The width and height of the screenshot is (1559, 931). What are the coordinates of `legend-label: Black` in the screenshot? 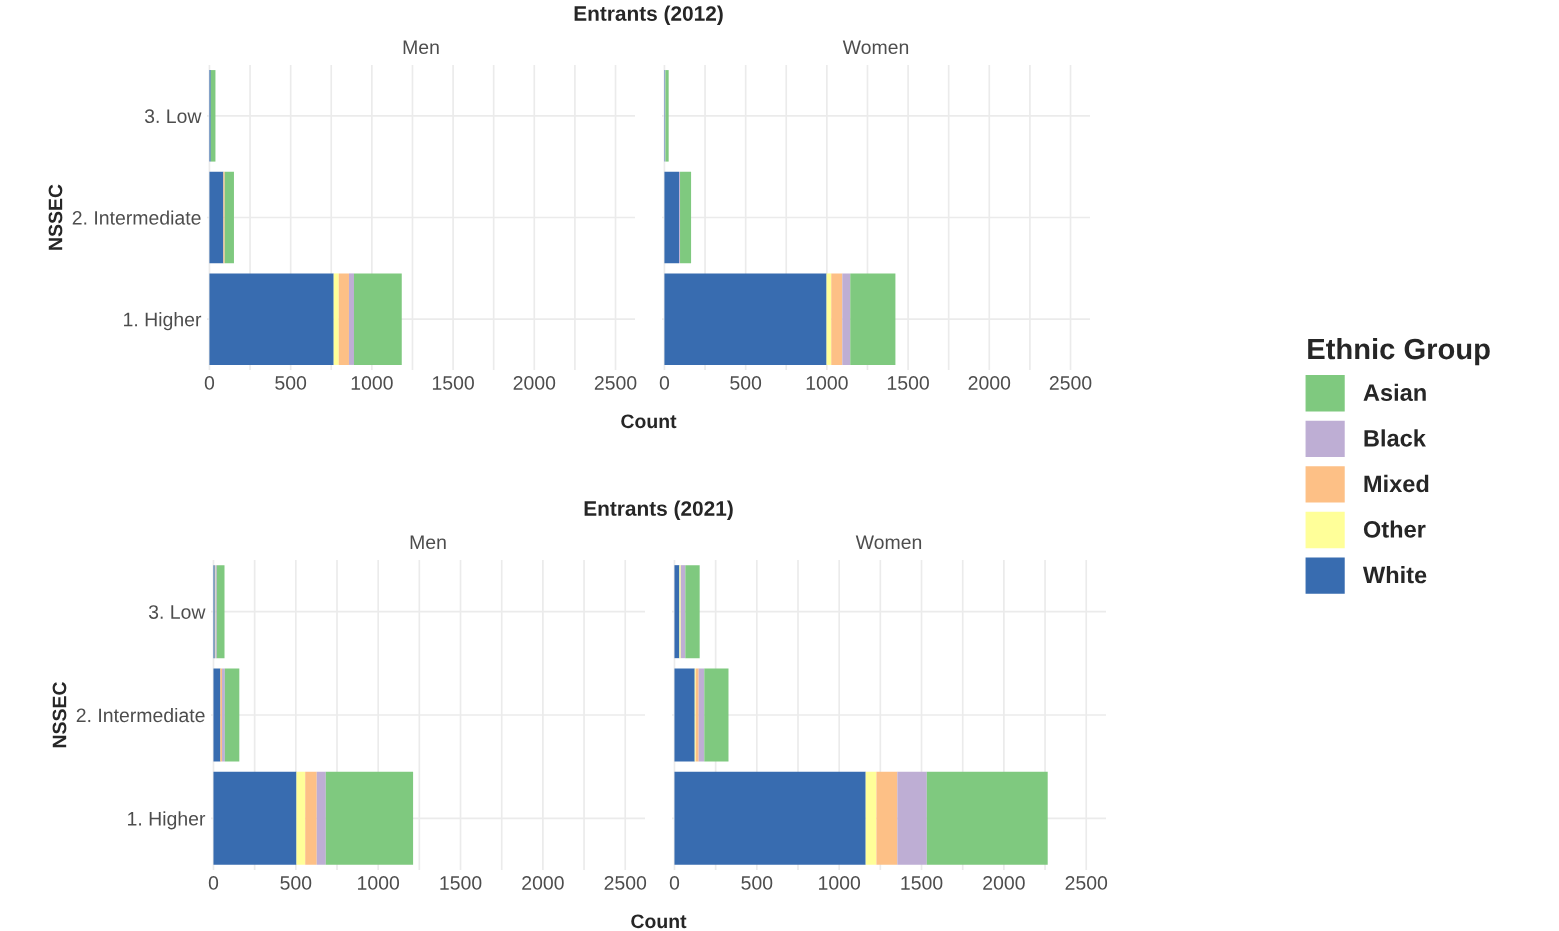 It's located at (1395, 438).